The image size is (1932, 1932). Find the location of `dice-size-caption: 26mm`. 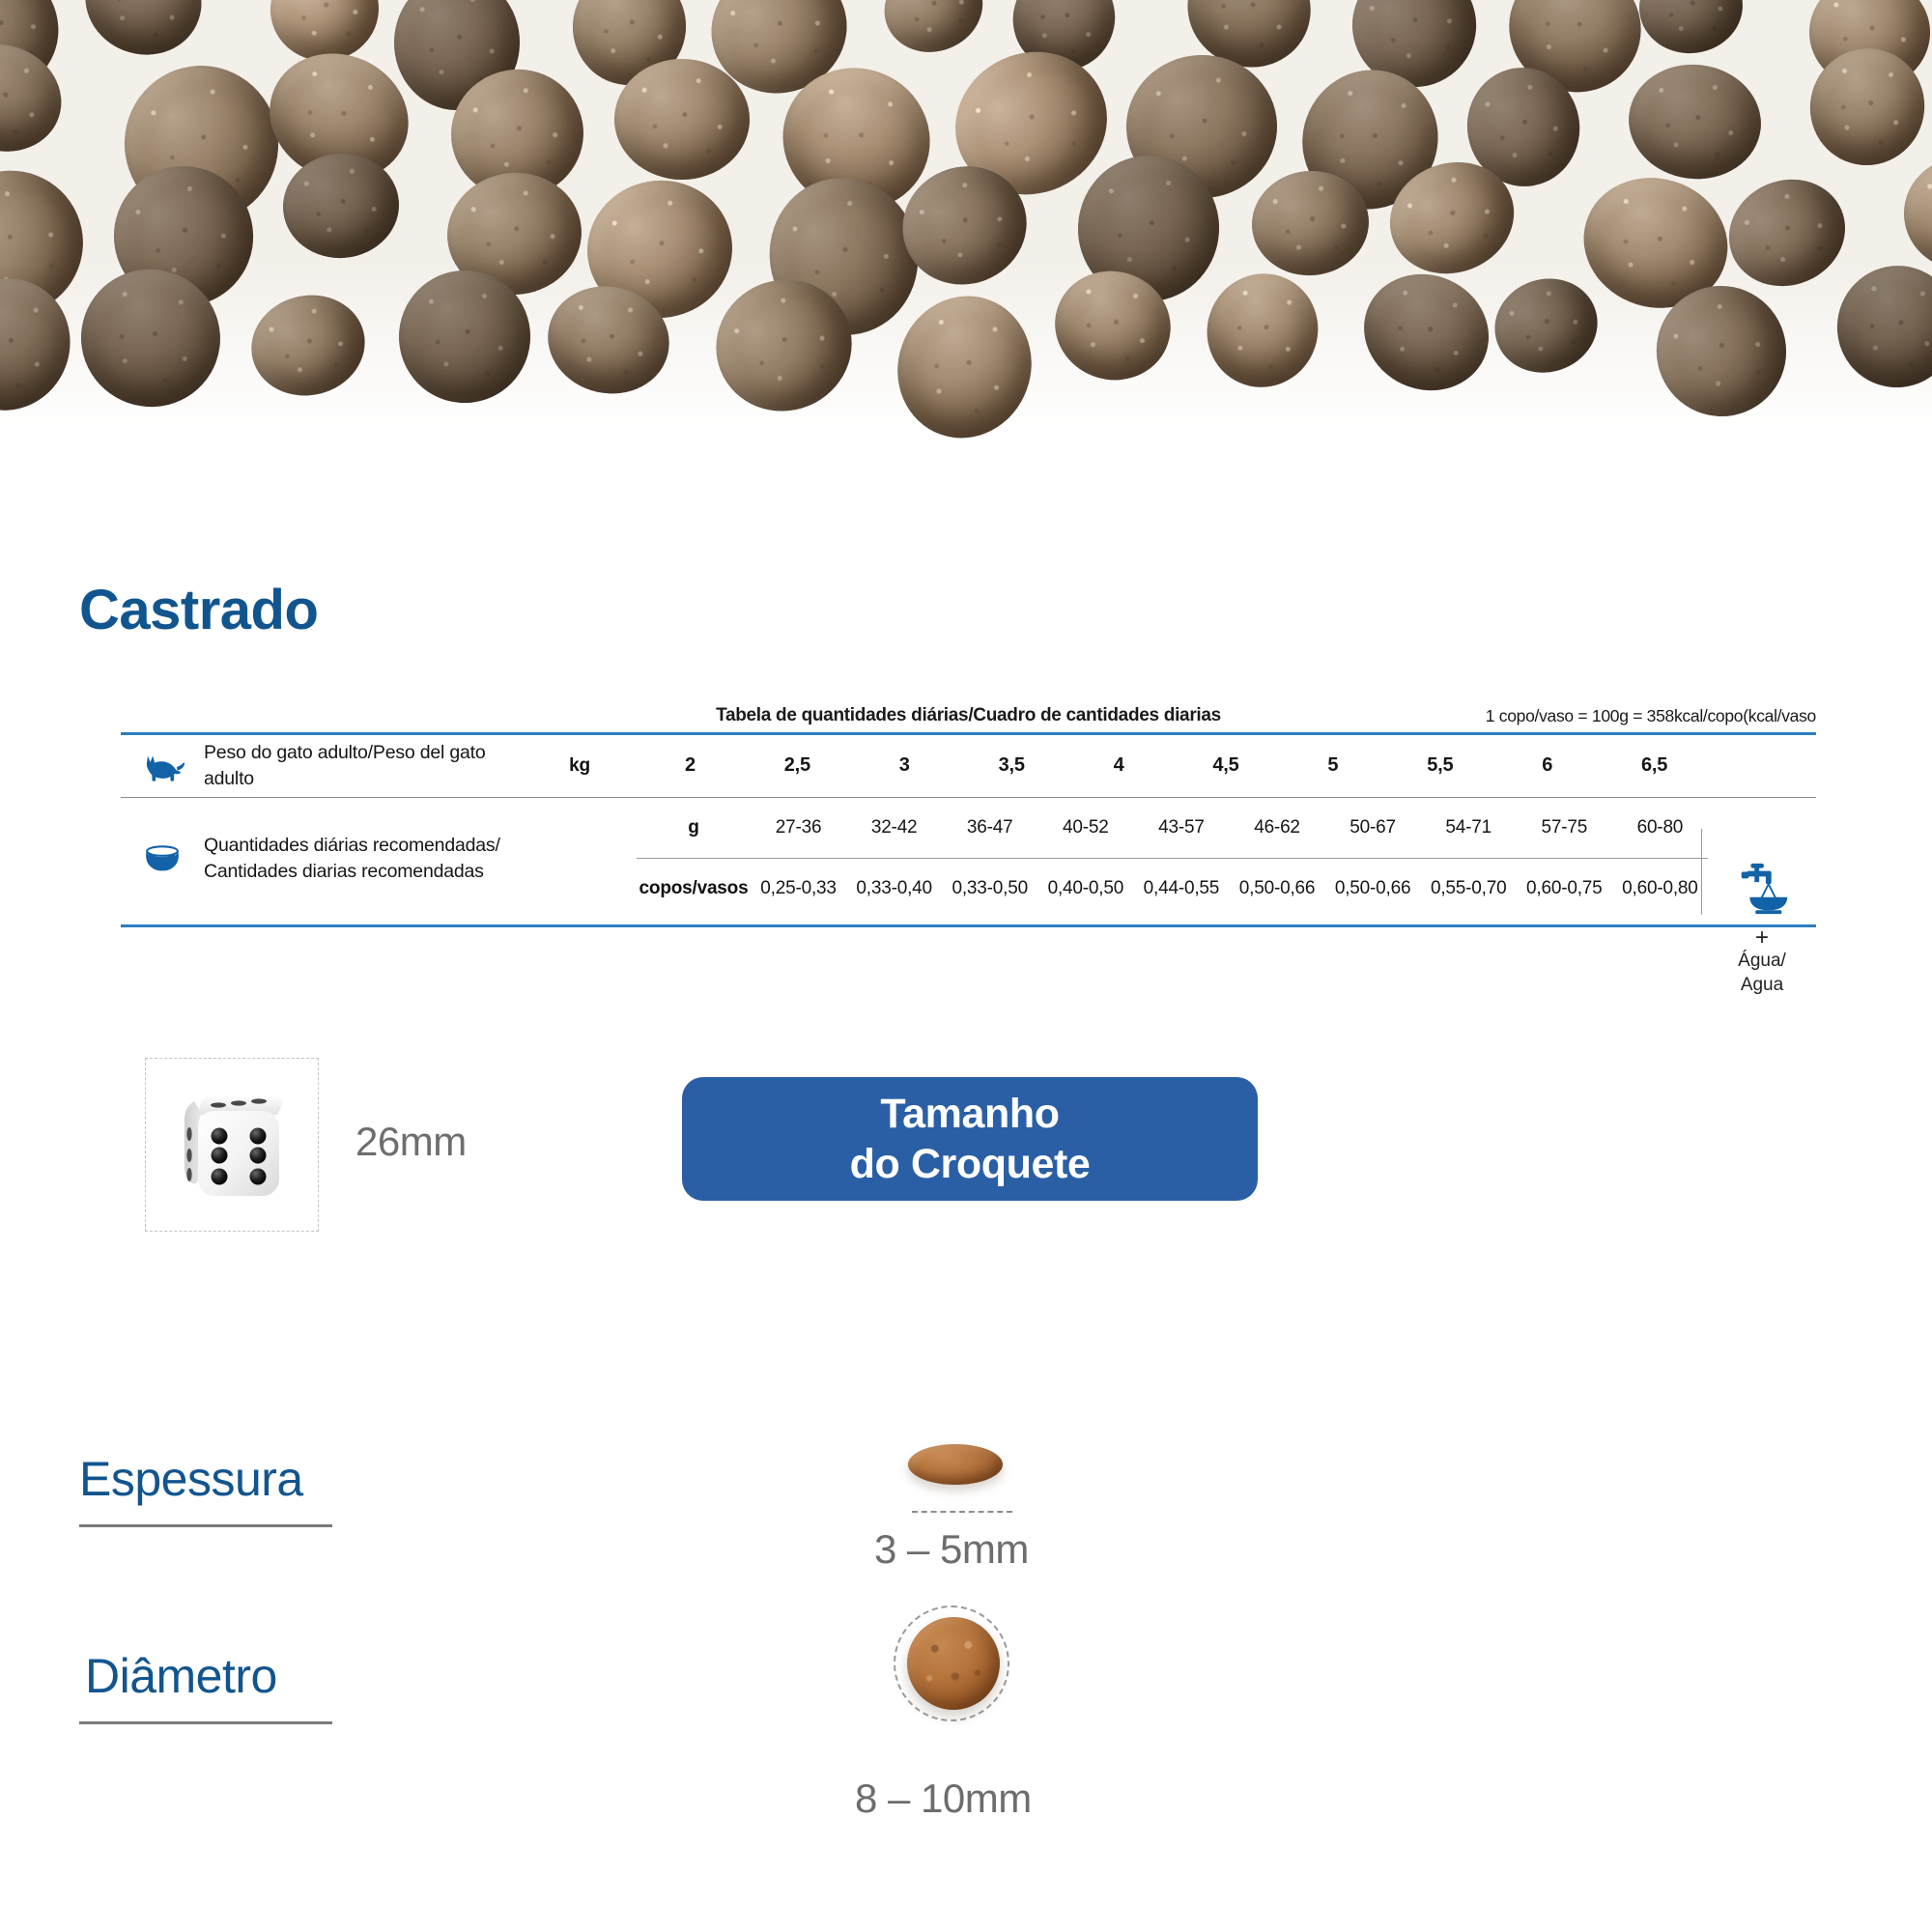

dice-size-caption: 26mm is located at coordinates (411, 1141).